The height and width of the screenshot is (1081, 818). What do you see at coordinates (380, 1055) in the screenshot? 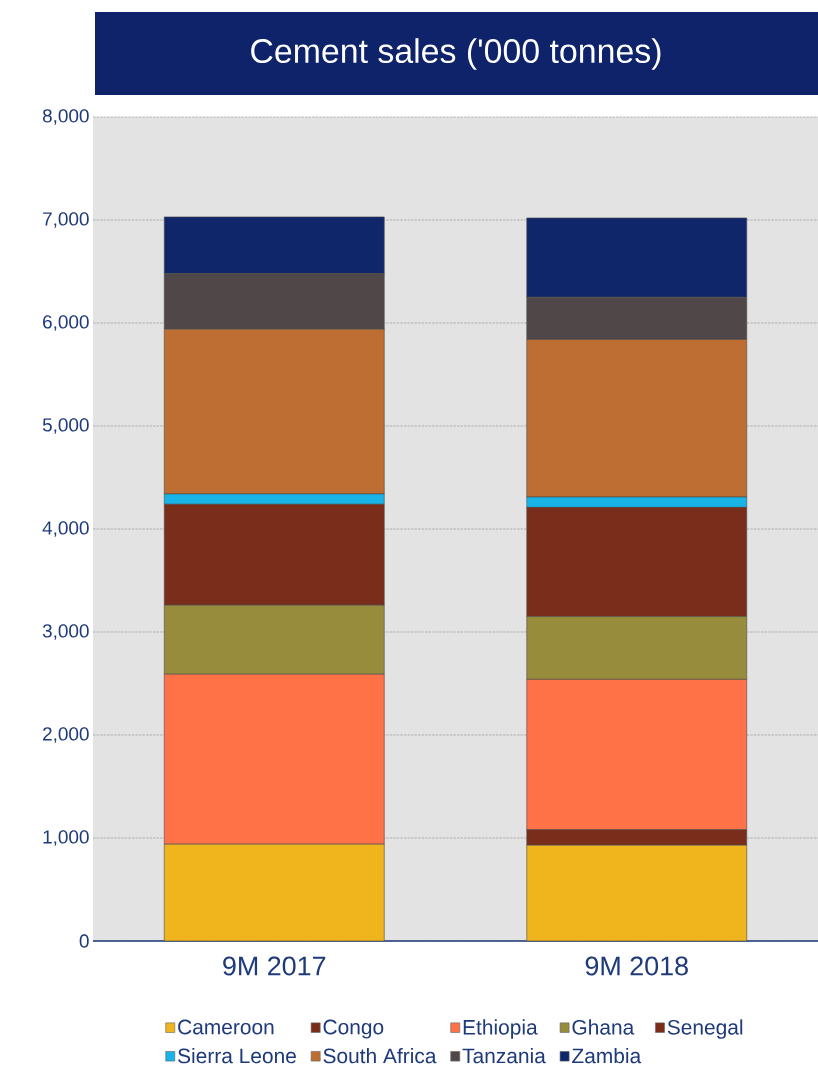
I see `legend-label: South Africa` at bounding box center [380, 1055].